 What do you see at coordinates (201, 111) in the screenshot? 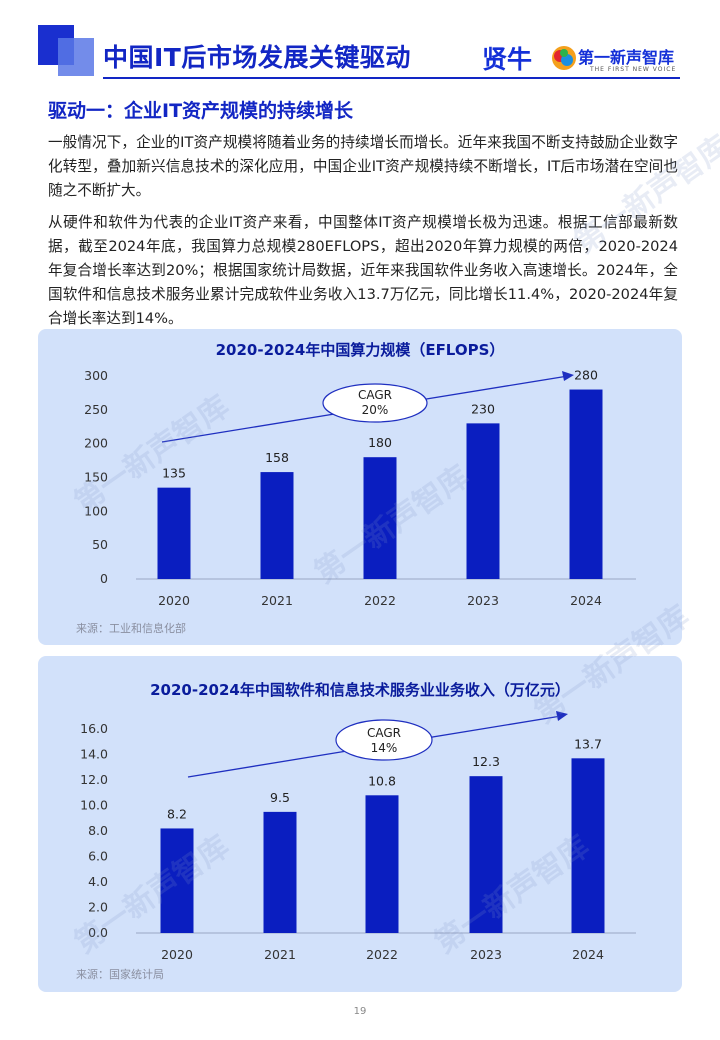
I see `section-heading: 驱动一：企业IT资产规模的持续增长` at bounding box center [201, 111].